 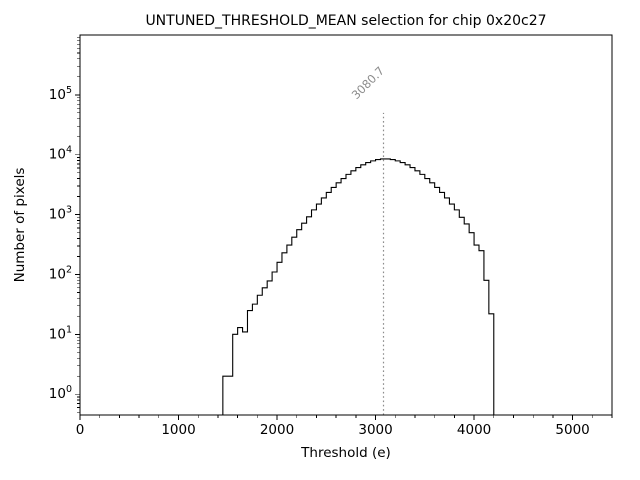 I want to click on x-tick-label: 5000, so click(x=572, y=430).